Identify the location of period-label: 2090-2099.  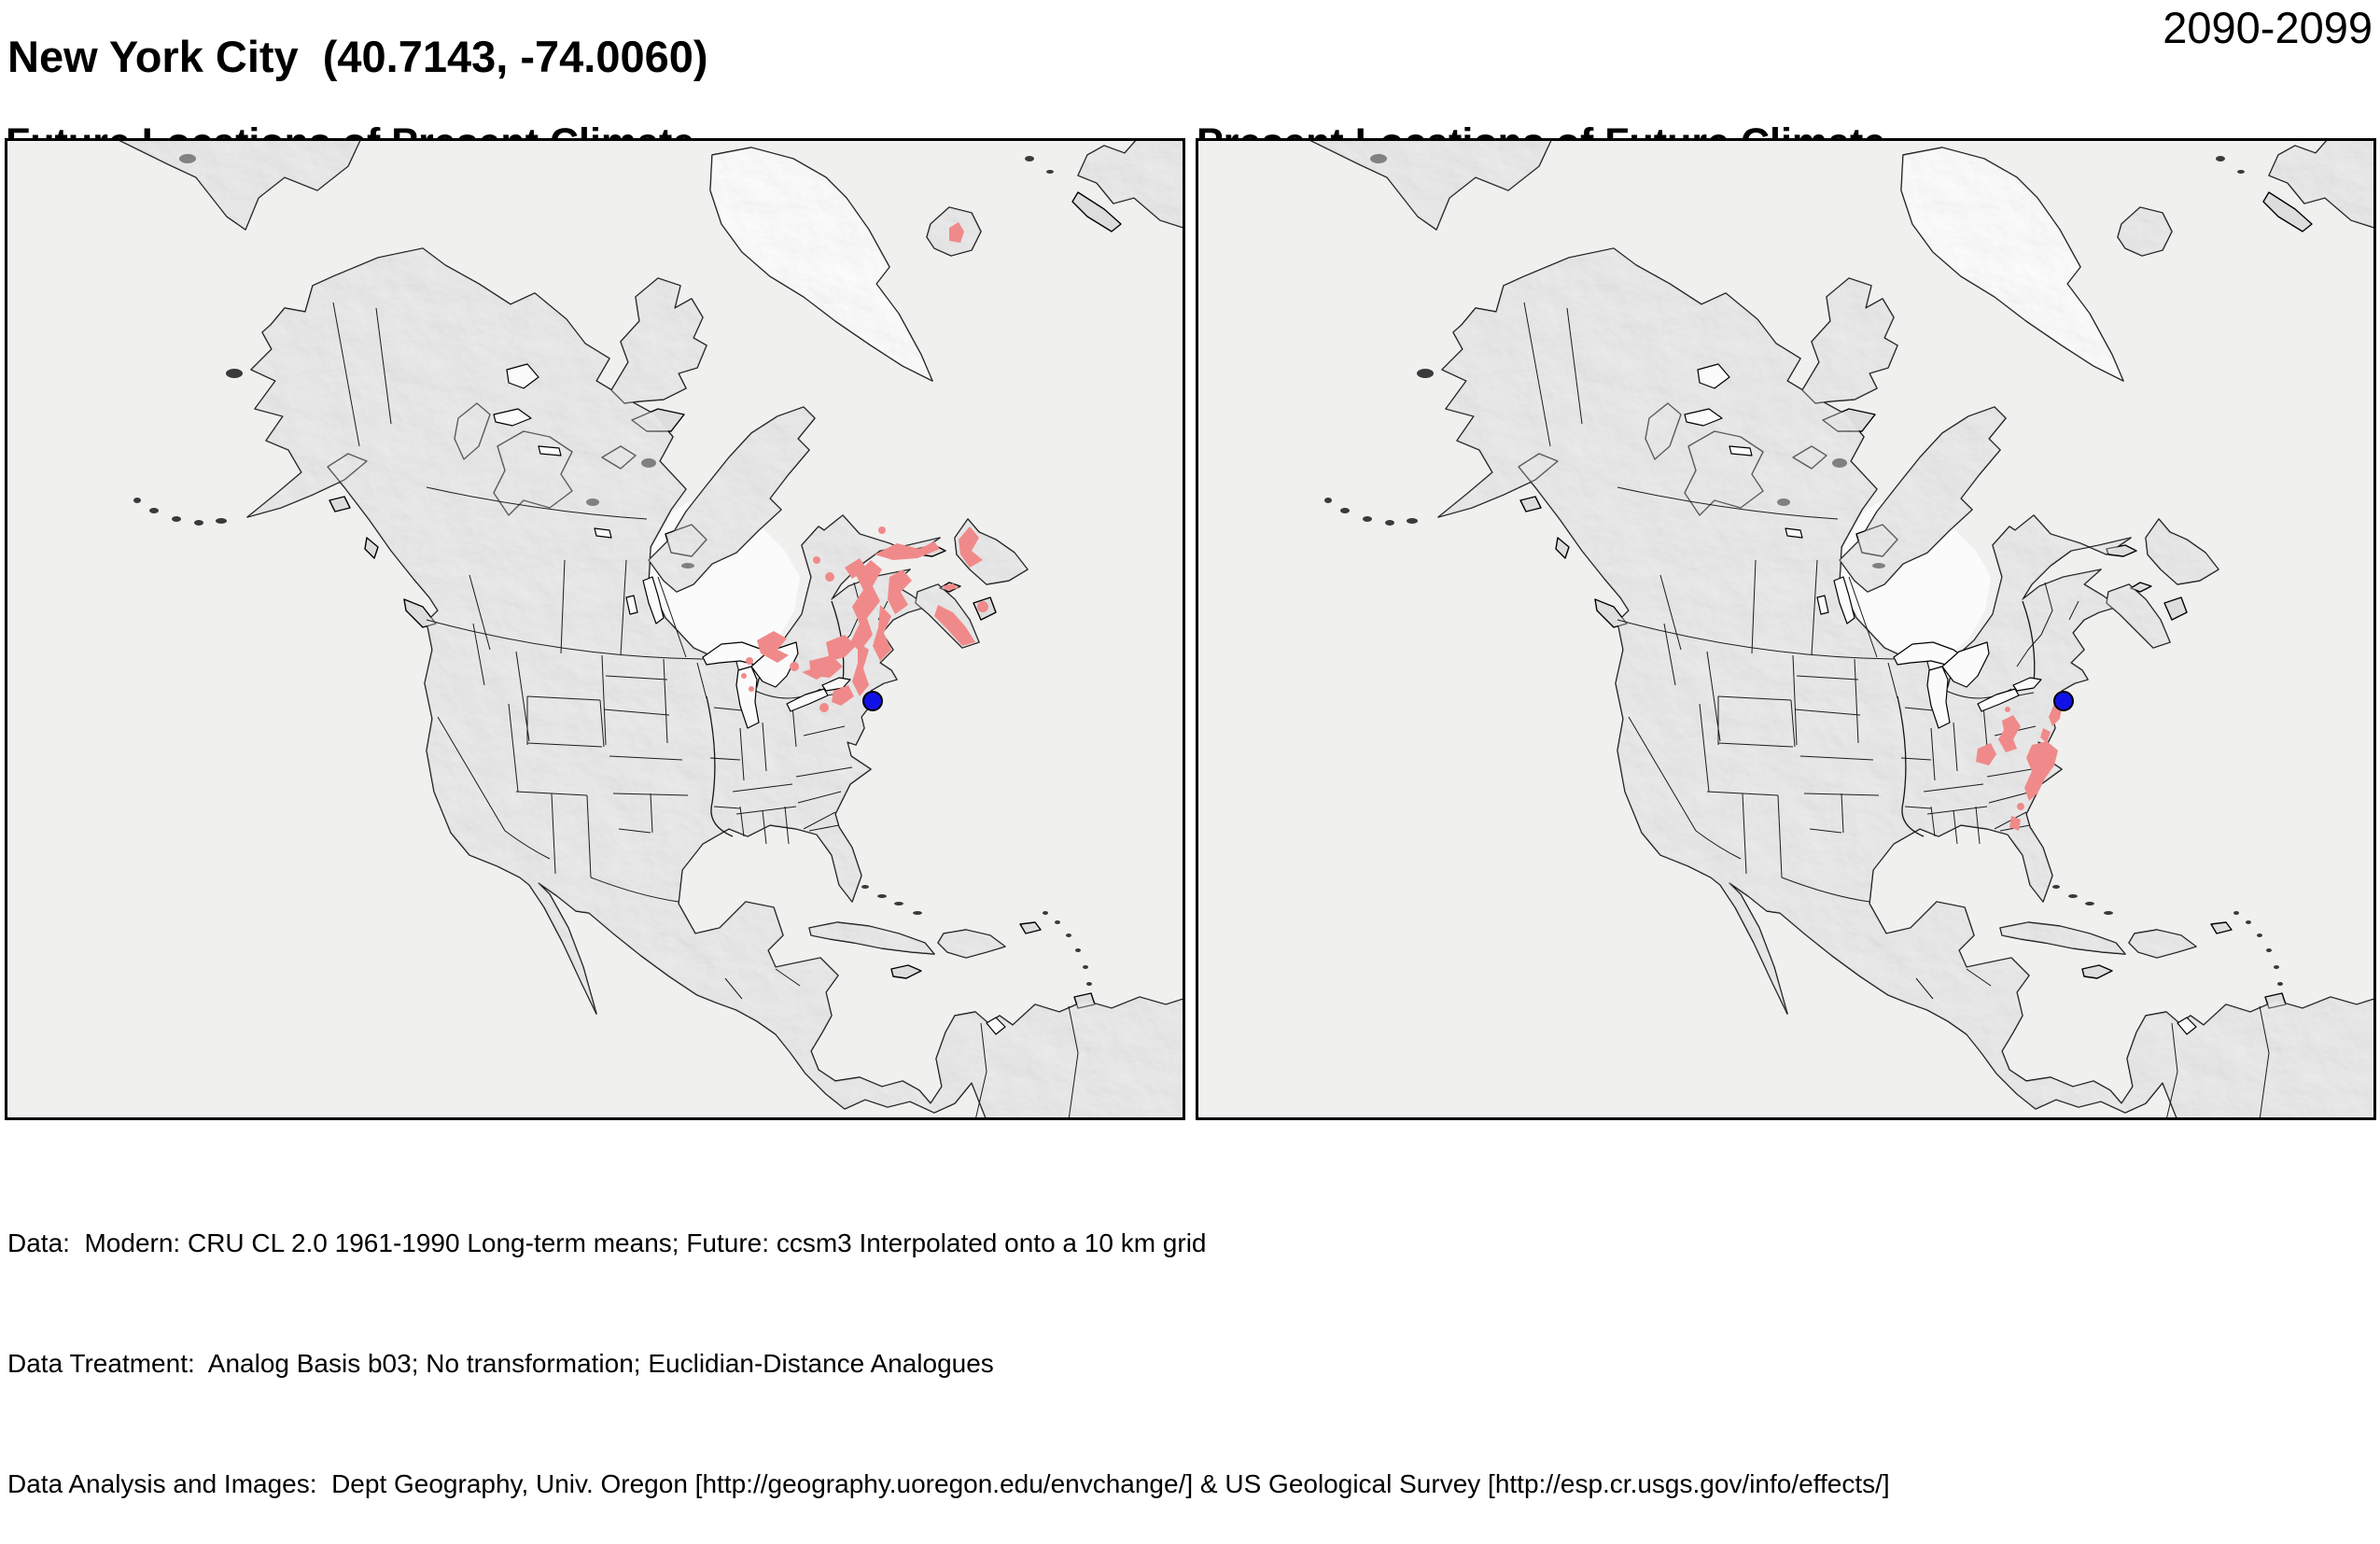
(2268, 27).